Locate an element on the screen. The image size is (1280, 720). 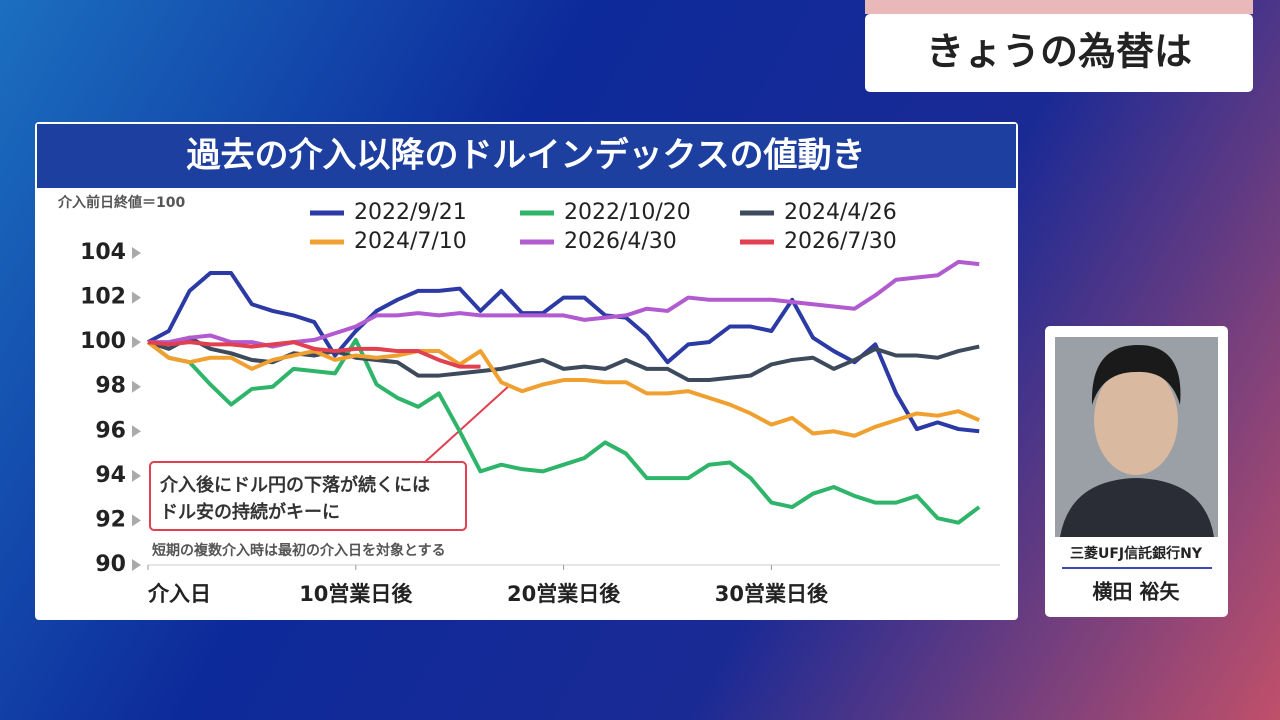
y-tick-label: 94 is located at coordinates (110, 475).